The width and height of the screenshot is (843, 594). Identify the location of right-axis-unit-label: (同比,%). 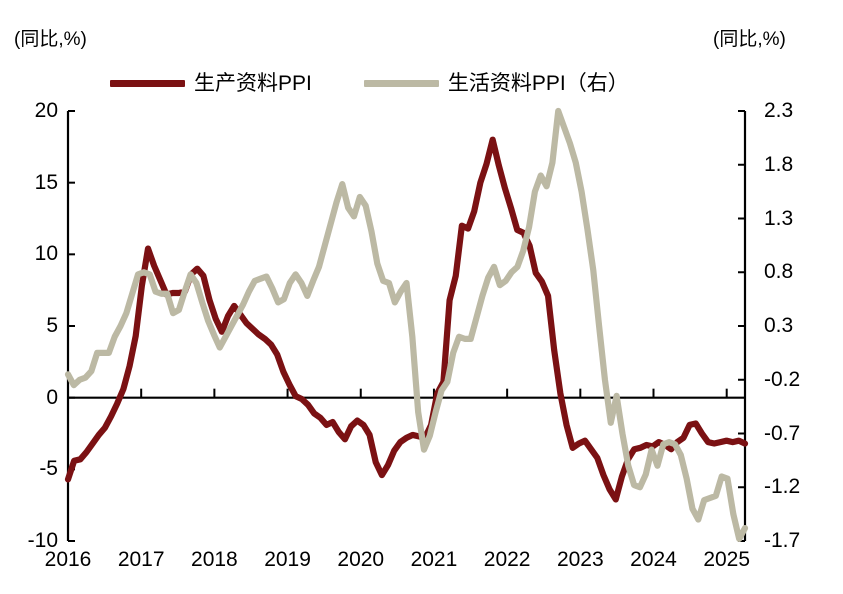
(749, 39).